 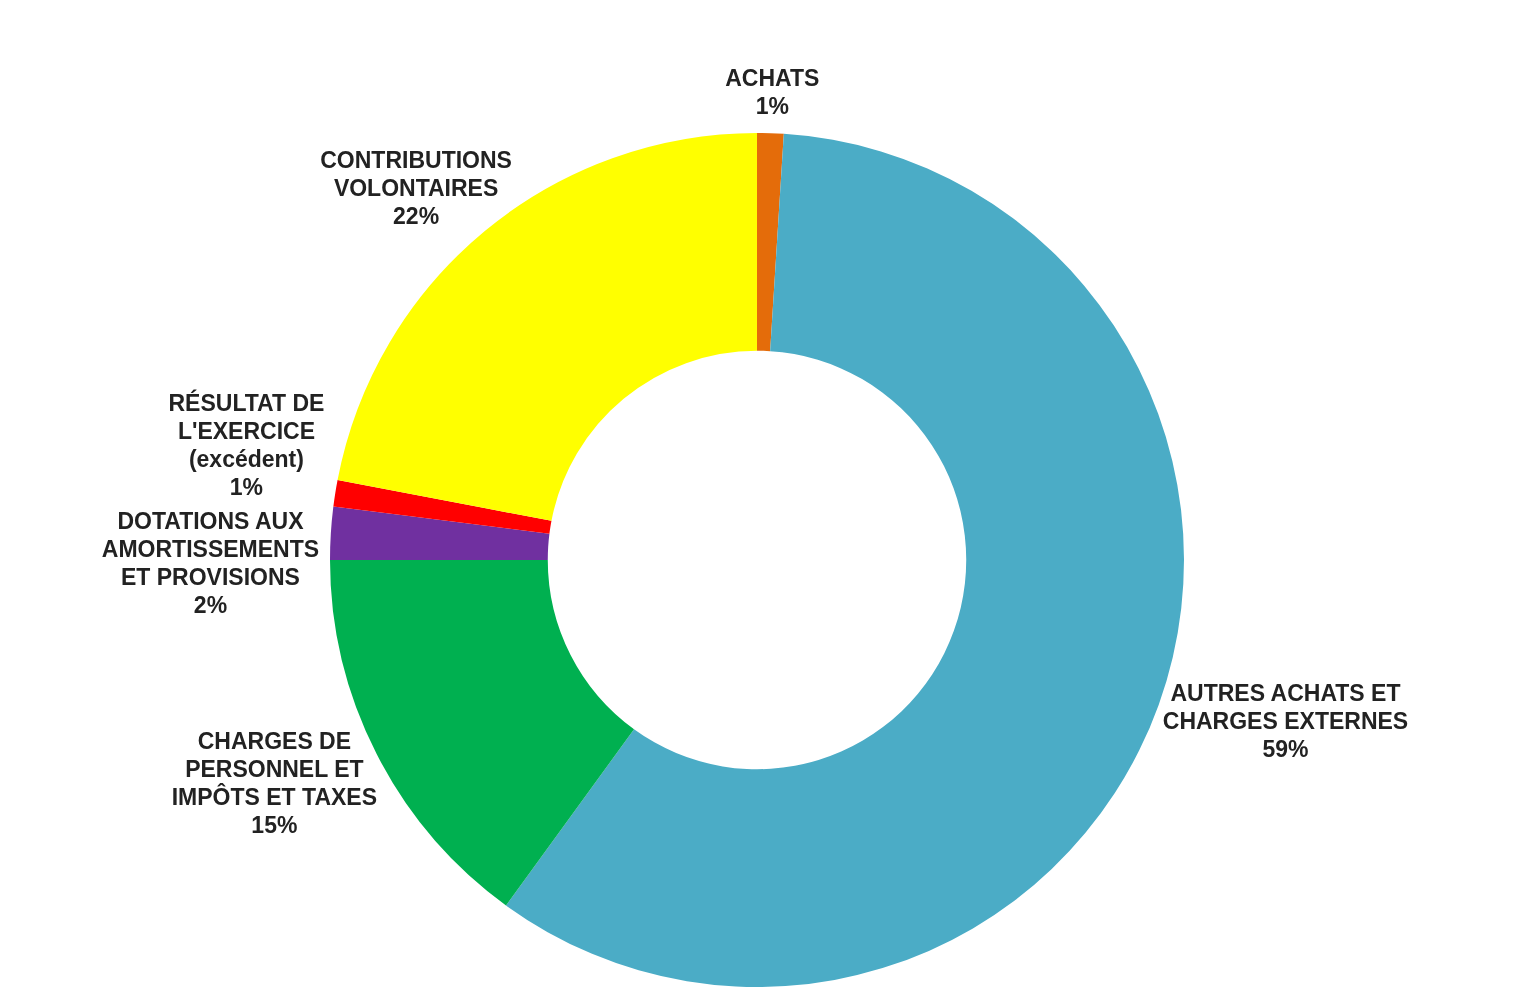 What do you see at coordinates (772, 77) in the screenshot?
I see `slice-label: ACHATS` at bounding box center [772, 77].